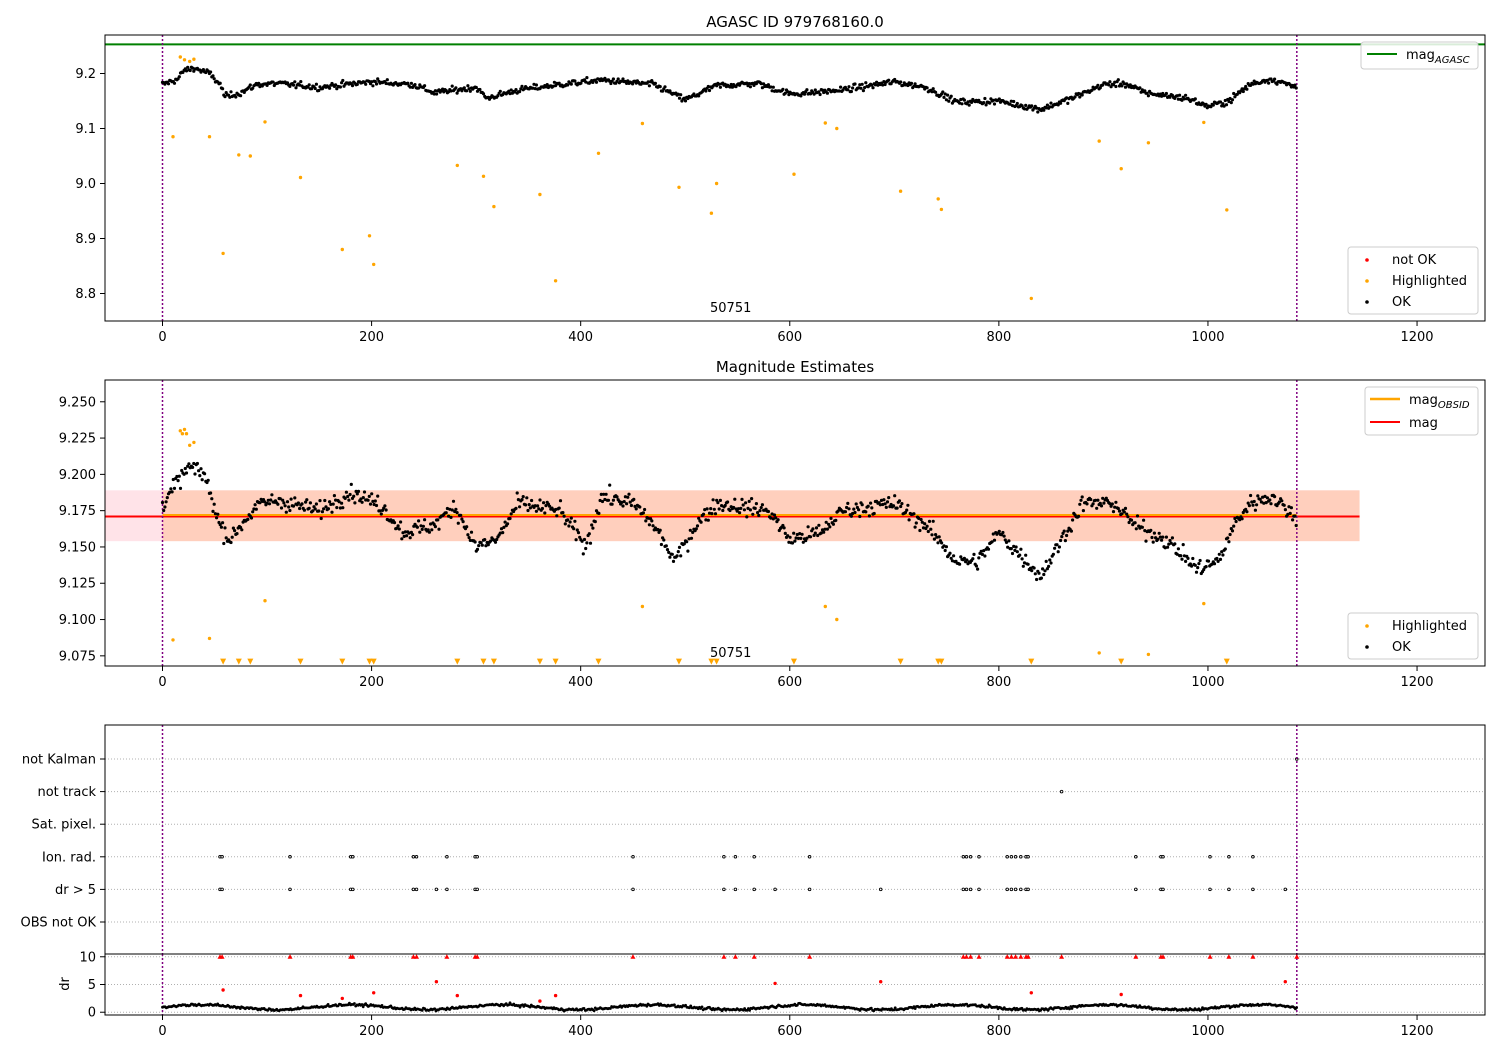  I want to click on flag-category-label: Sat. pixel., so click(64, 825).